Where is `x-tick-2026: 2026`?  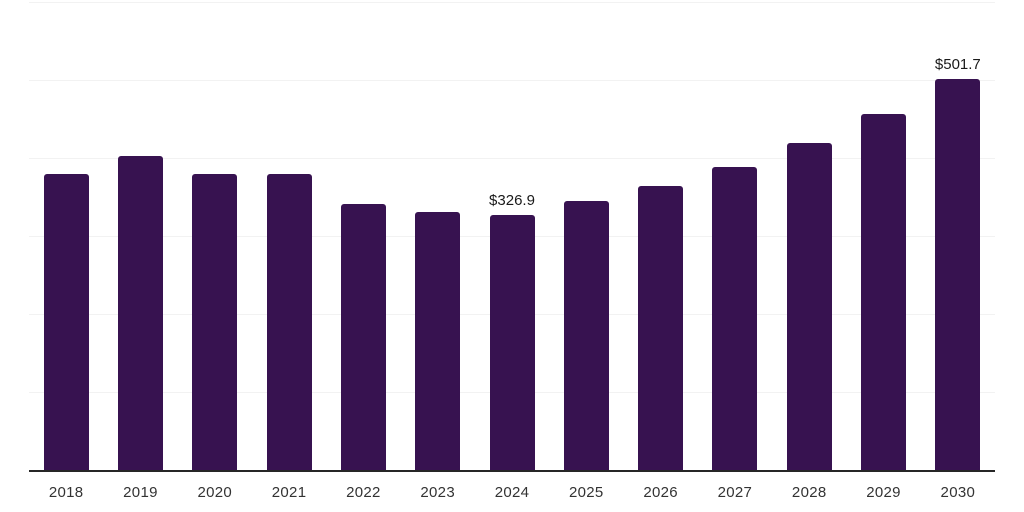 x-tick-2026: 2026 is located at coordinates (660, 492).